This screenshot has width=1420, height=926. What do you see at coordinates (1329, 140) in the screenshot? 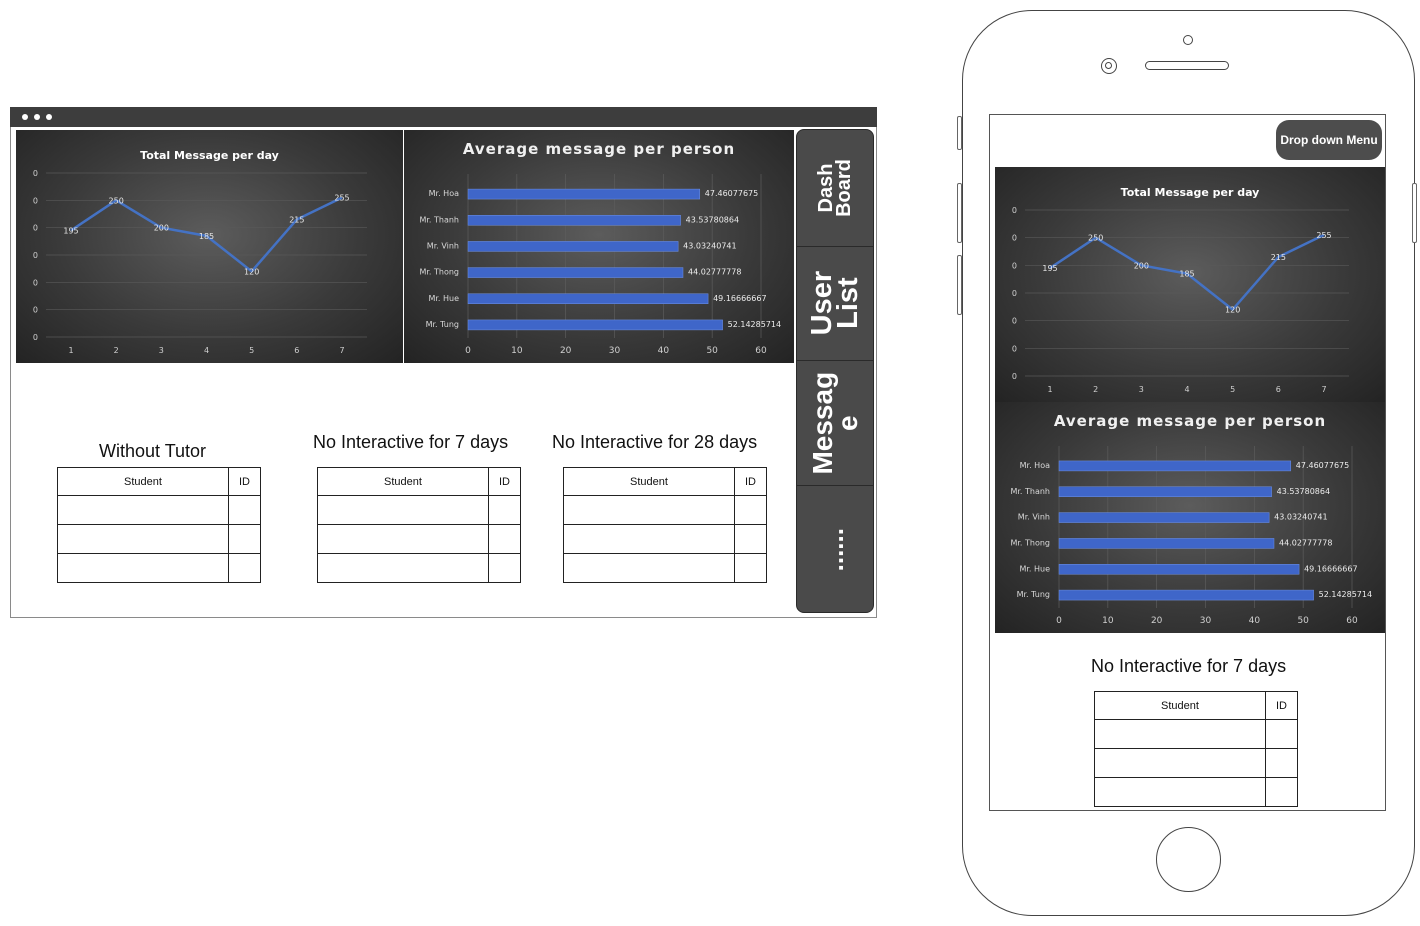
I see `dropdown-menu-button: Drop down Menu` at bounding box center [1329, 140].